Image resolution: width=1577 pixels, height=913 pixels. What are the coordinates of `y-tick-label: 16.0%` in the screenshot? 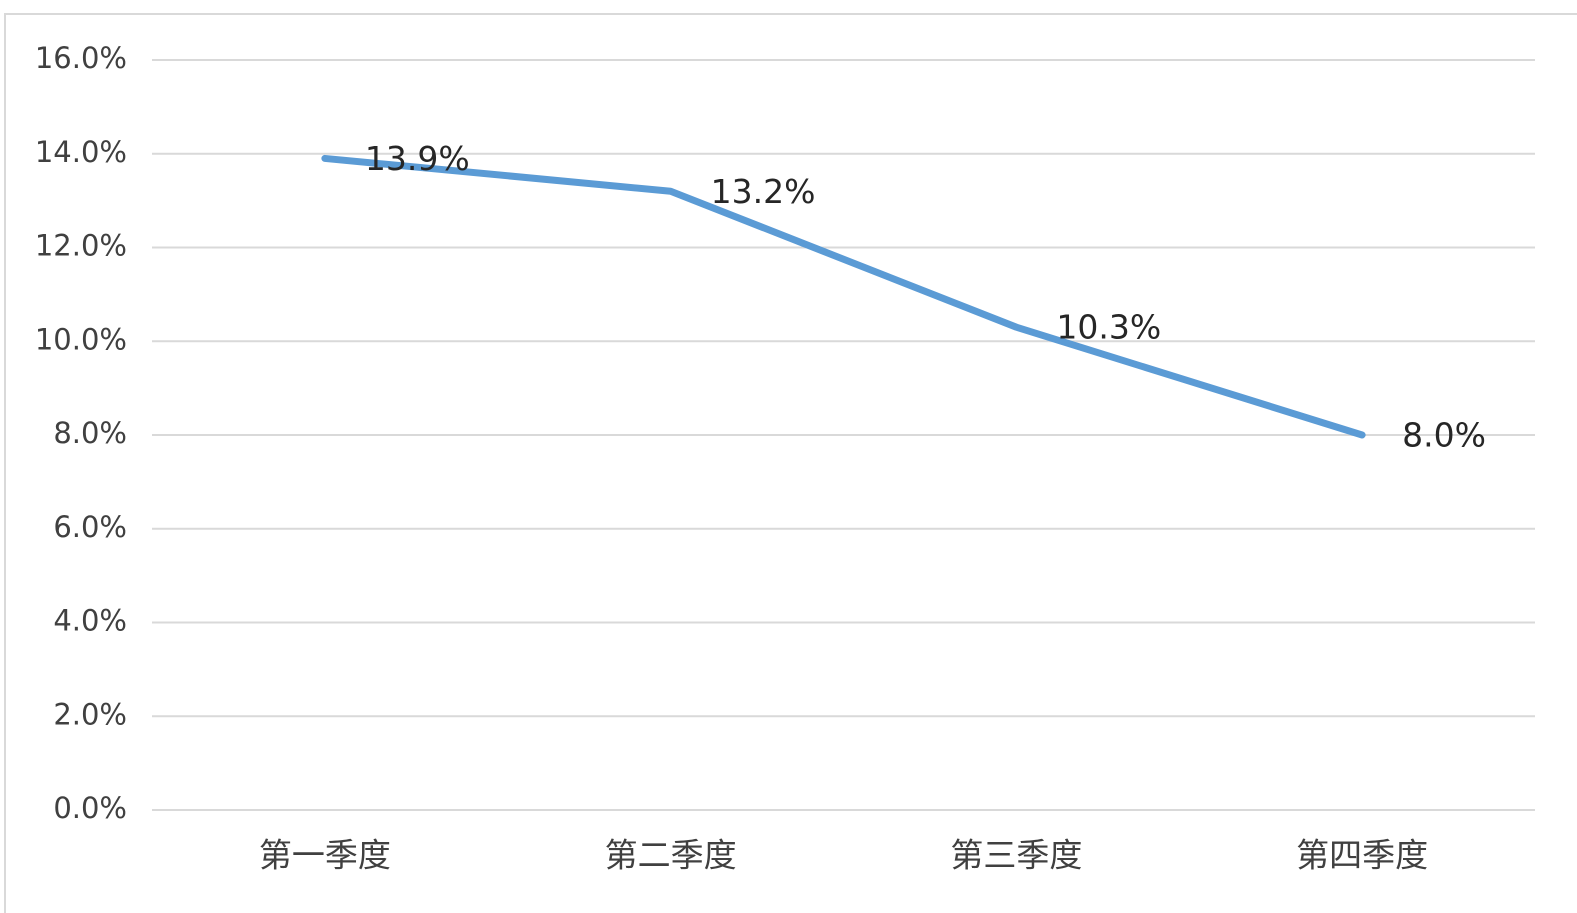 It's located at (81, 58).